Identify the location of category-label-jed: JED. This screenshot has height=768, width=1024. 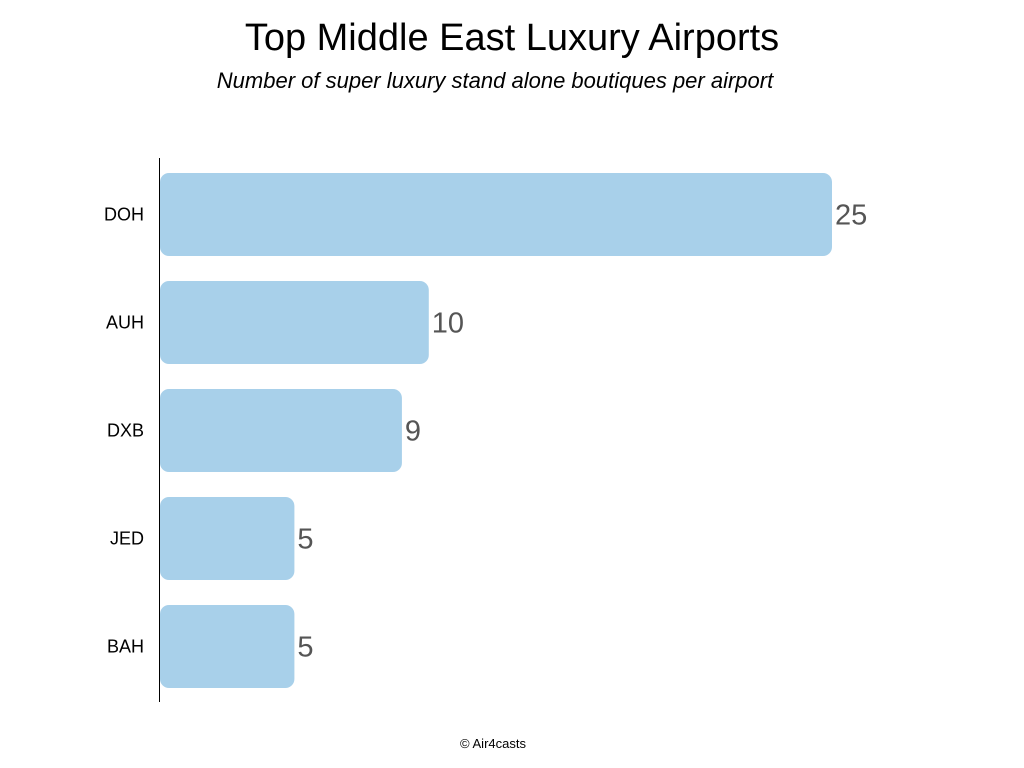
(127, 539).